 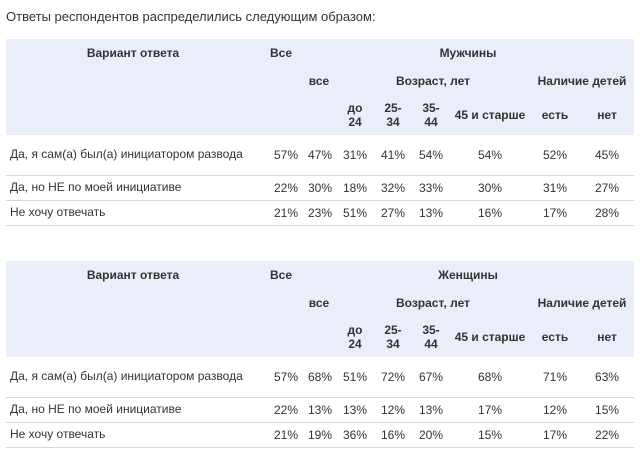 What do you see at coordinates (355, 435) in the screenshot?
I see `cell-value: 36%` at bounding box center [355, 435].